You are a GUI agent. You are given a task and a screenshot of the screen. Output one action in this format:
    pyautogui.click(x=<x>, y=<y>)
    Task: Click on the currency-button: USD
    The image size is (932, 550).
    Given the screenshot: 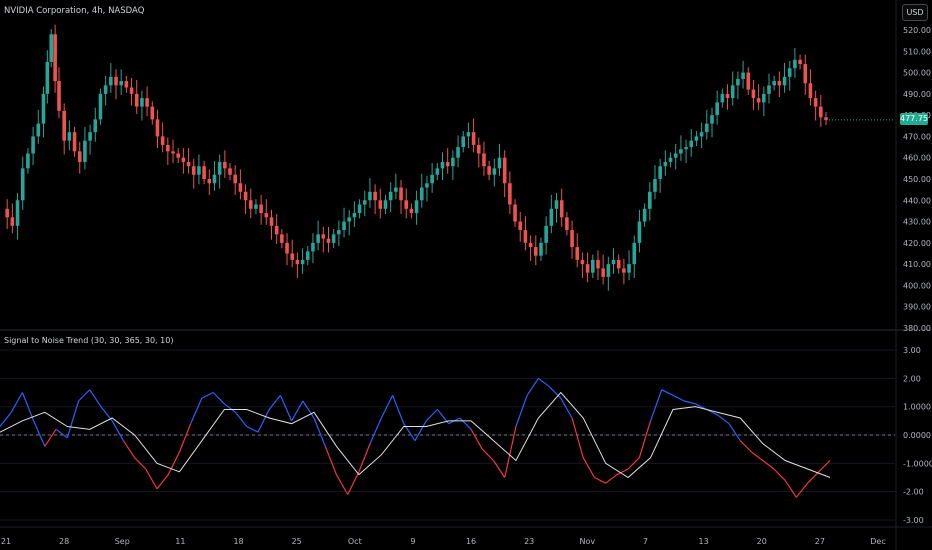 What is the action you would take?
    pyautogui.click(x=915, y=12)
    